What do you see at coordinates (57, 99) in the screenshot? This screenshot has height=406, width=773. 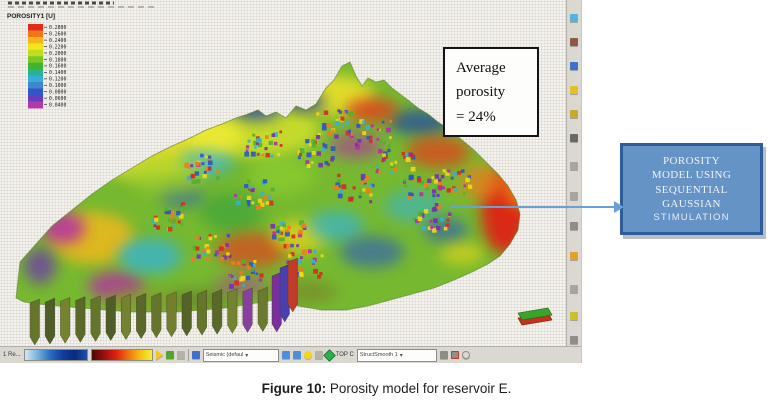 I see `svg-text: 0.0600` at bounding box center [57, 99].